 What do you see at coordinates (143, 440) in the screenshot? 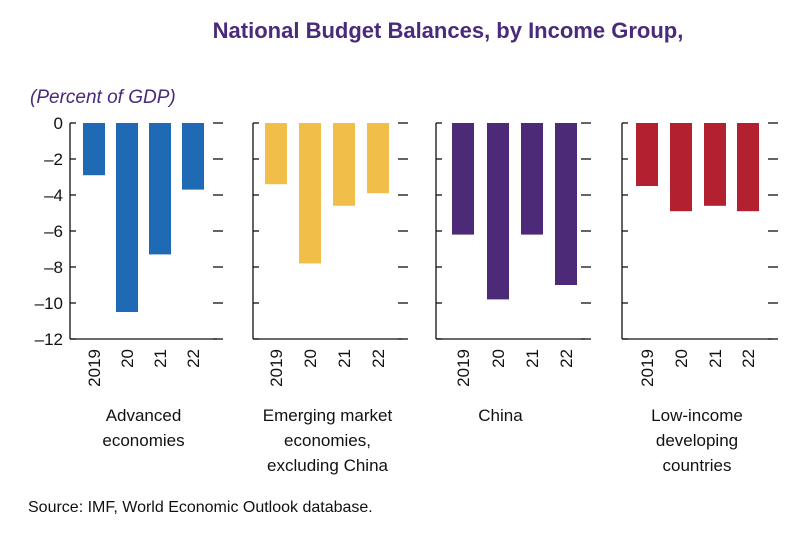
I see `panel-label: economies` at bounding box center [143, 440].